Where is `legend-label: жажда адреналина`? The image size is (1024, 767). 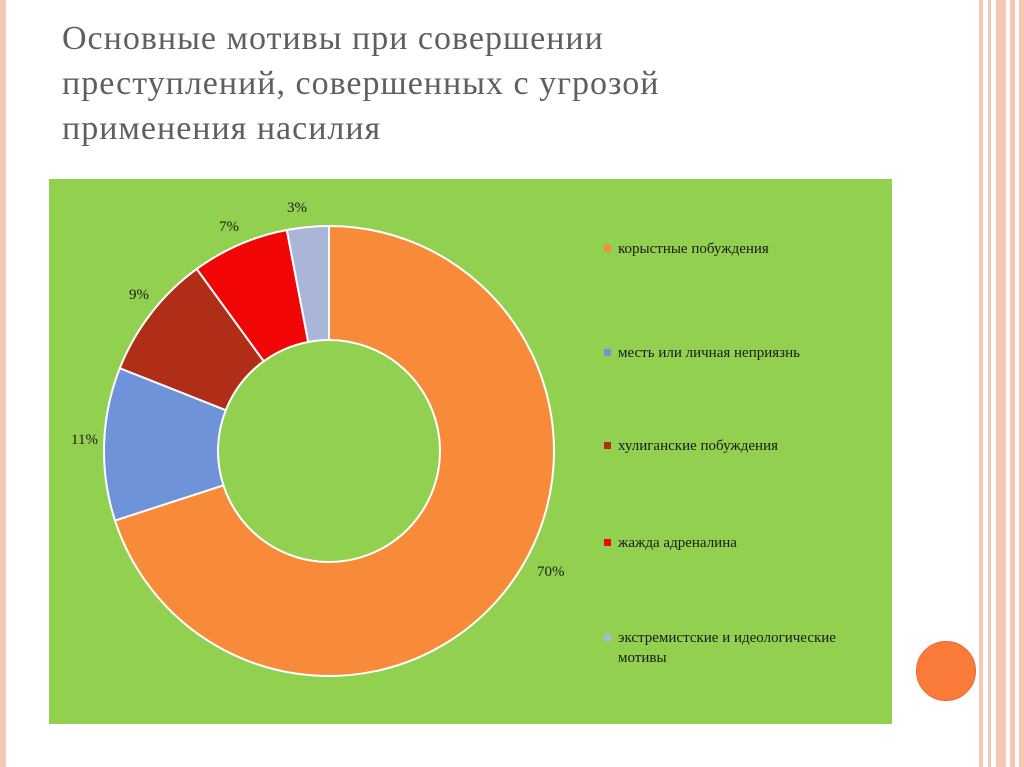
legend-label: жажда адреналина is located at coordinates (677, 543).